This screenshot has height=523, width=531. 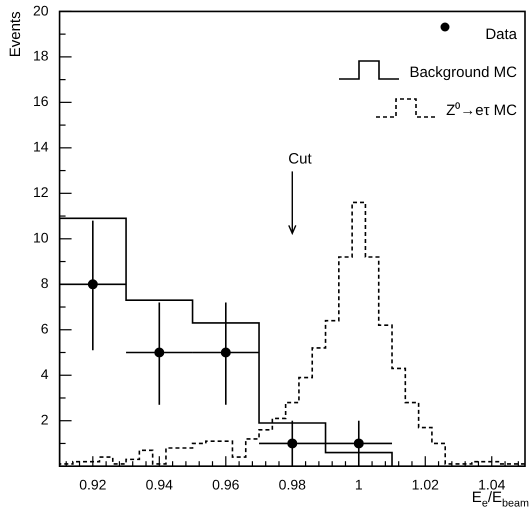 I want to click on x-tick-label: 1.04, so click(x=492, y=484).